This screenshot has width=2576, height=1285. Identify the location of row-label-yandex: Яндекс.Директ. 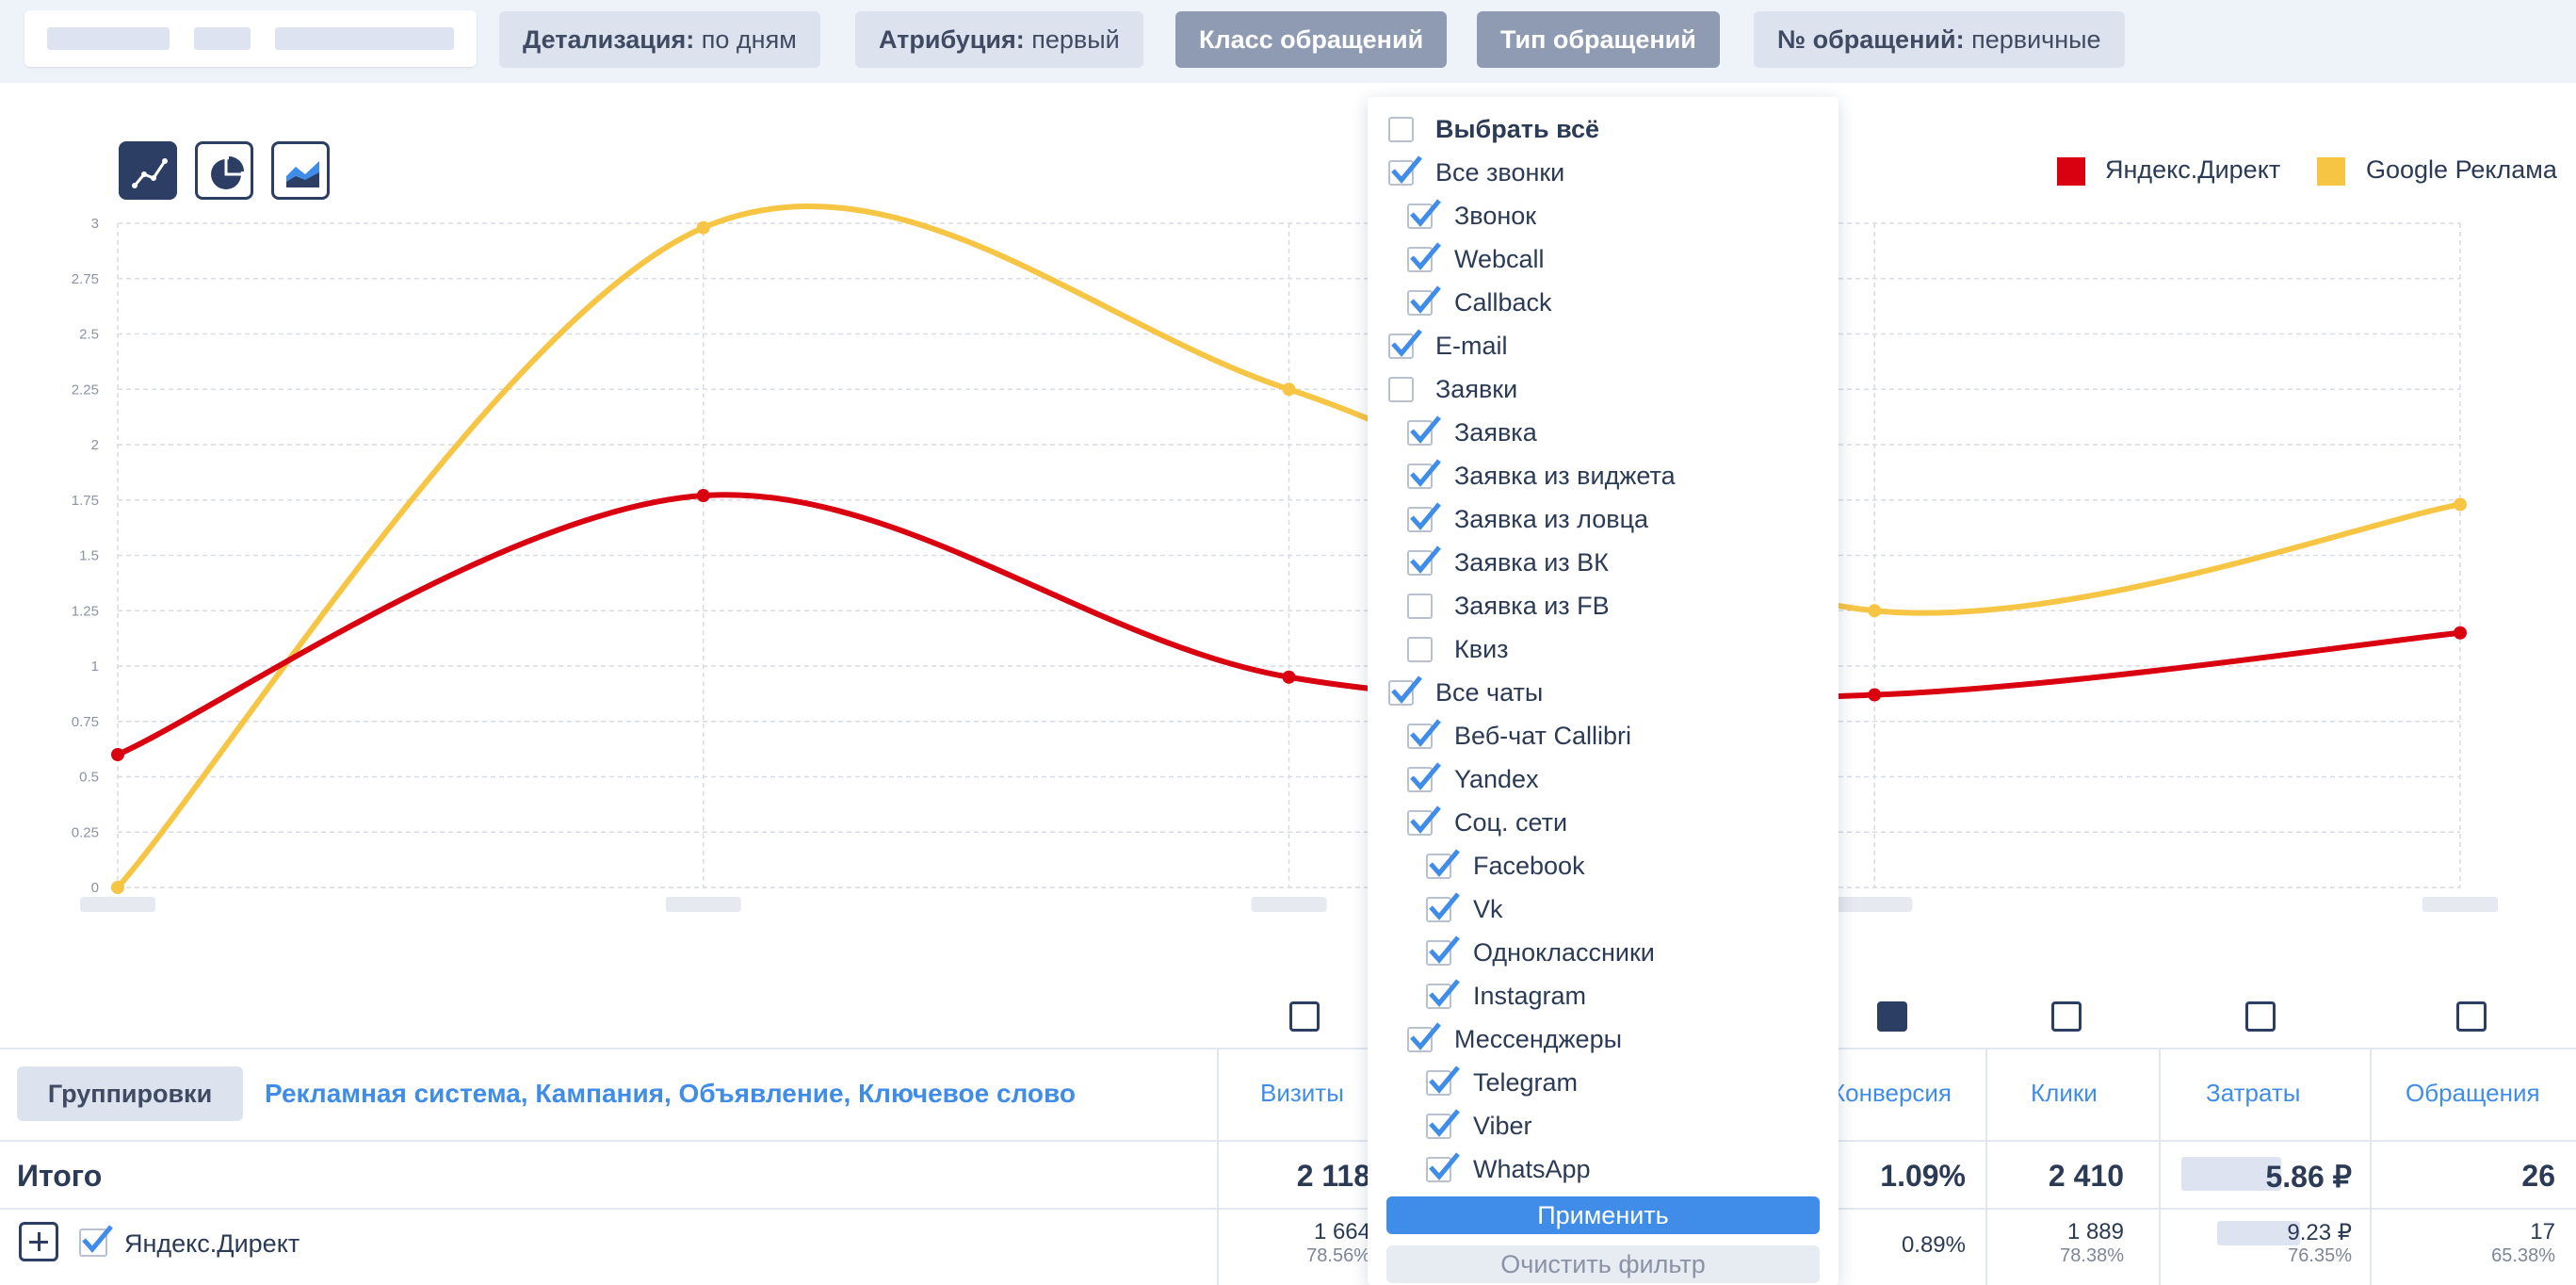
(212, 1243).